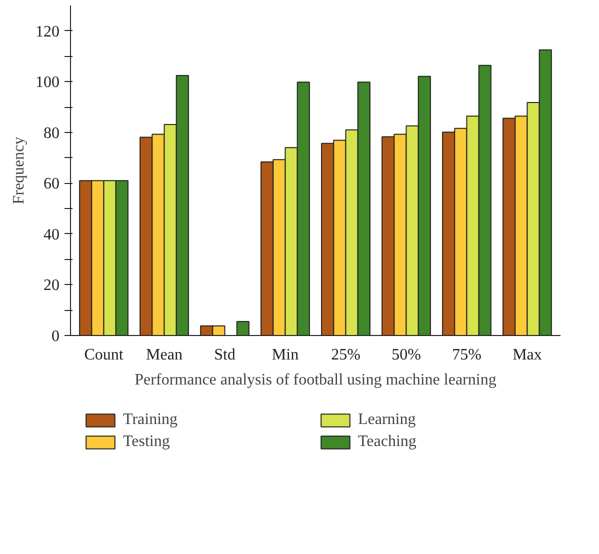 The height and width of the screenshot is (554, 599). Describe the element at coordinates (52, 133) in the screenshot. I see `y-tick-label: 80` at that location.